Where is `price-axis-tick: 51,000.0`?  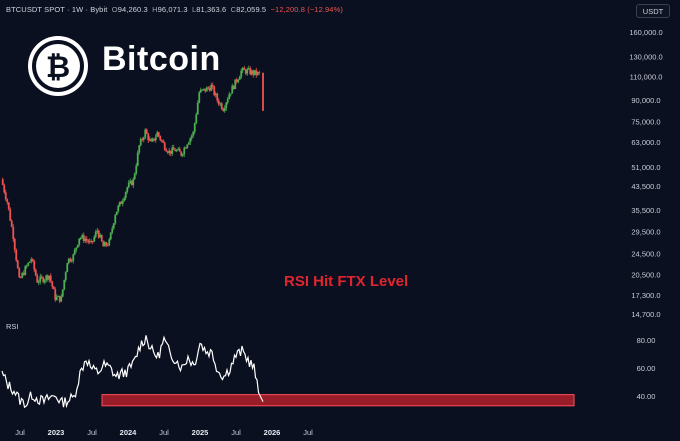 price-axis-tick: 51,000.0 is located at coordinates (645, 167).